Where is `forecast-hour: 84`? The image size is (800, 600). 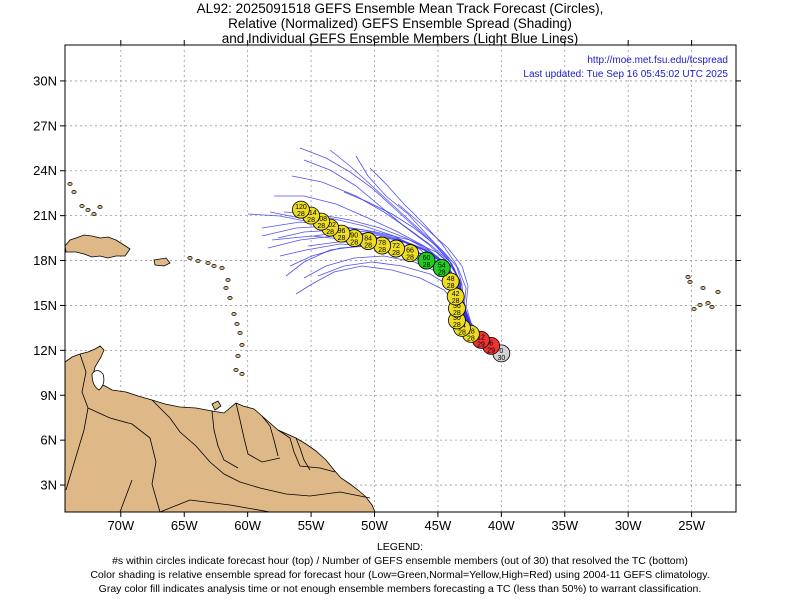 forecast-hour: 84 is located at coordinates (368, 239).